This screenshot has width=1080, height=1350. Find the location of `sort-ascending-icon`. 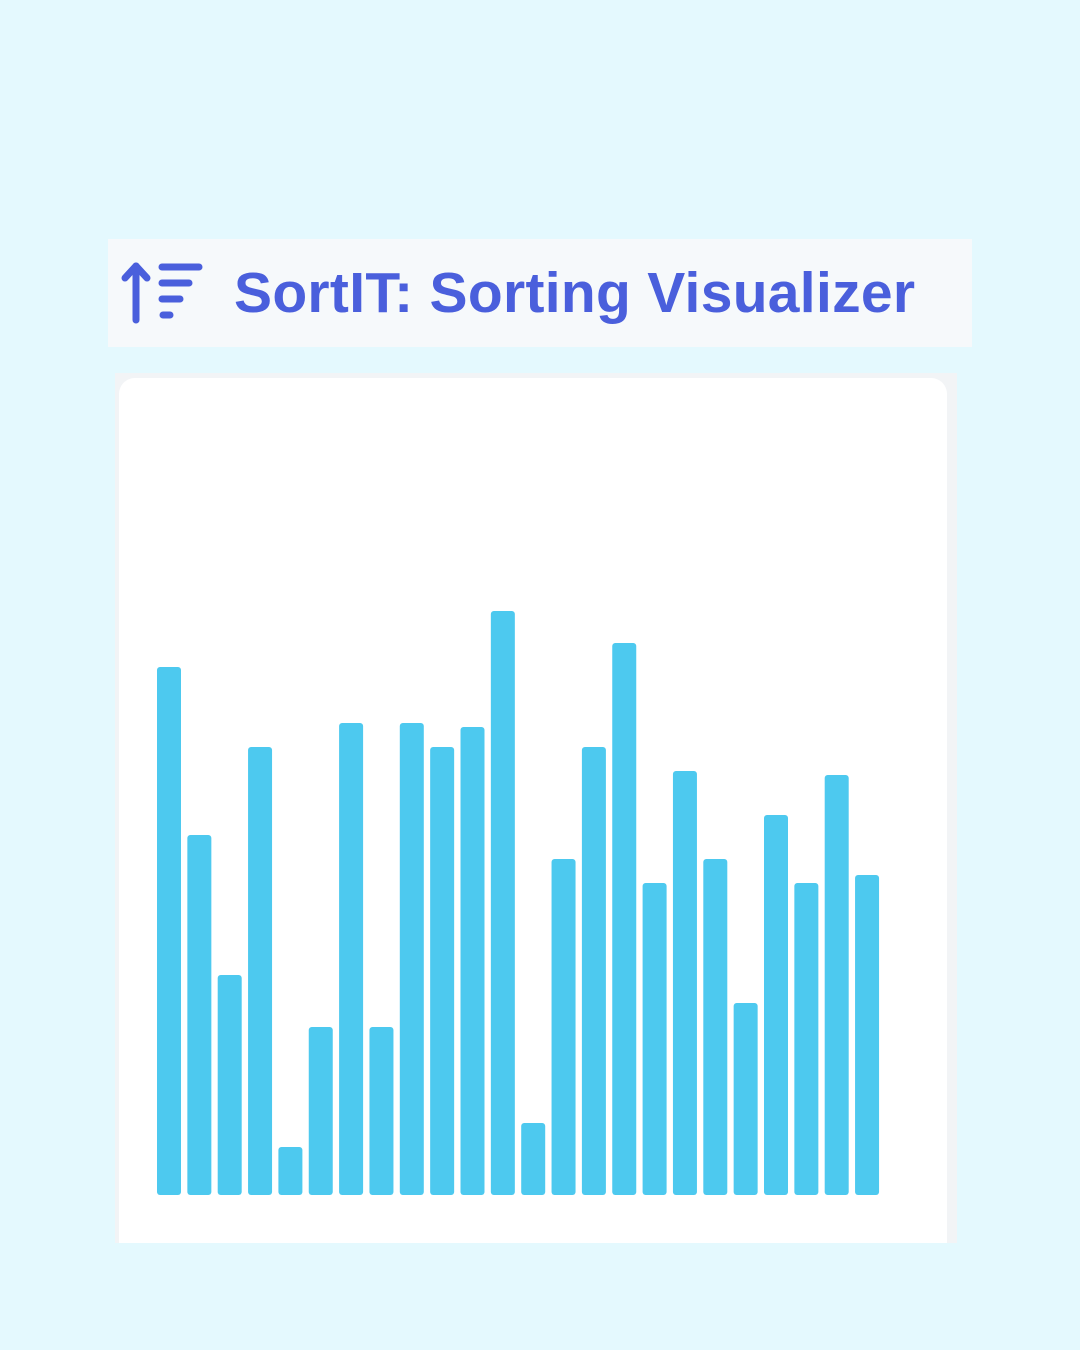

sort-ascending-icon is located at coordinates (162, 293).